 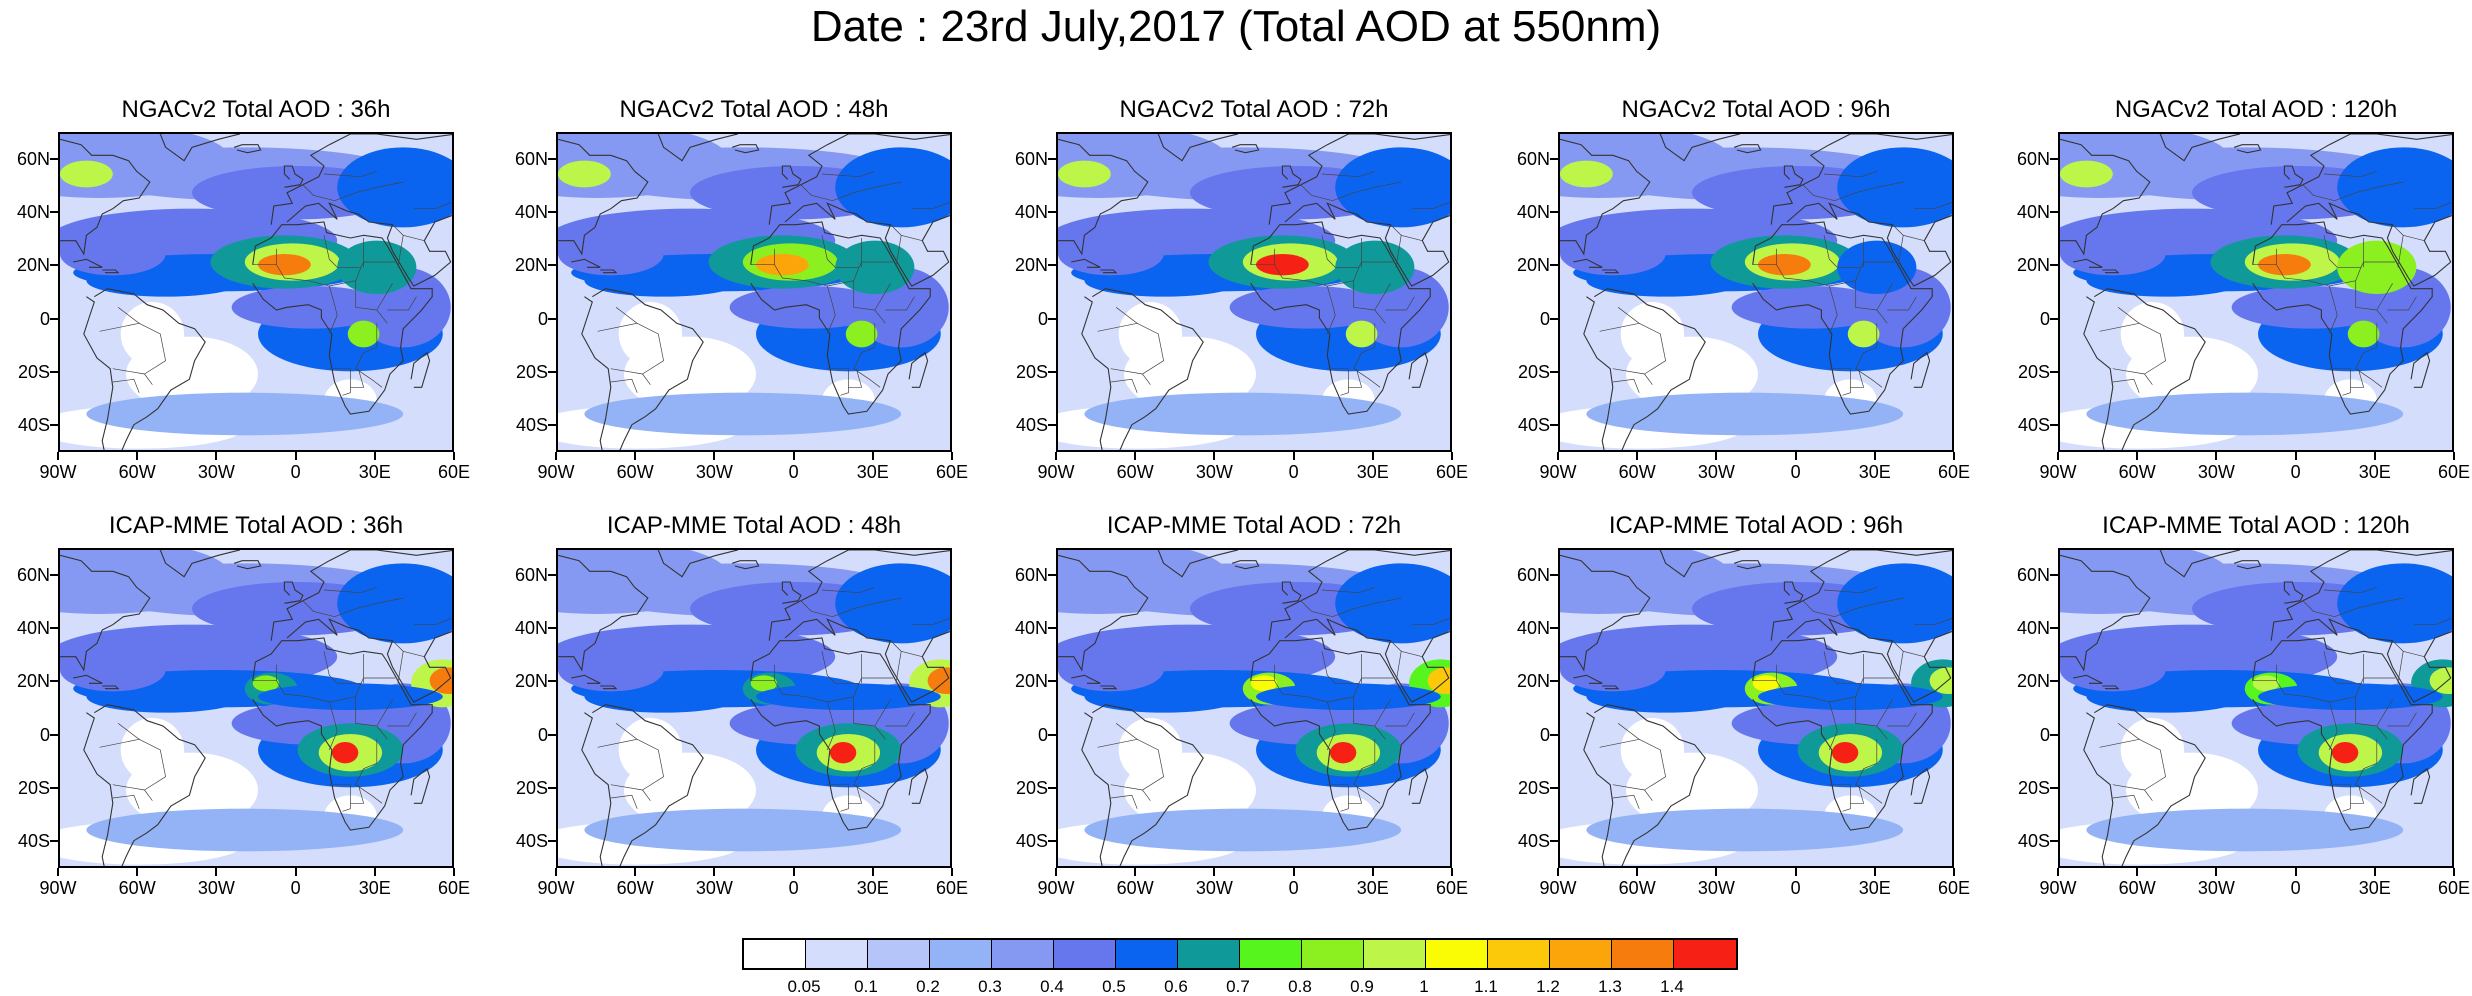 What do you see at coordinates (295, 472) in the screenshot?
I see `longitude-label: 0` at bounding box center [295, 472].